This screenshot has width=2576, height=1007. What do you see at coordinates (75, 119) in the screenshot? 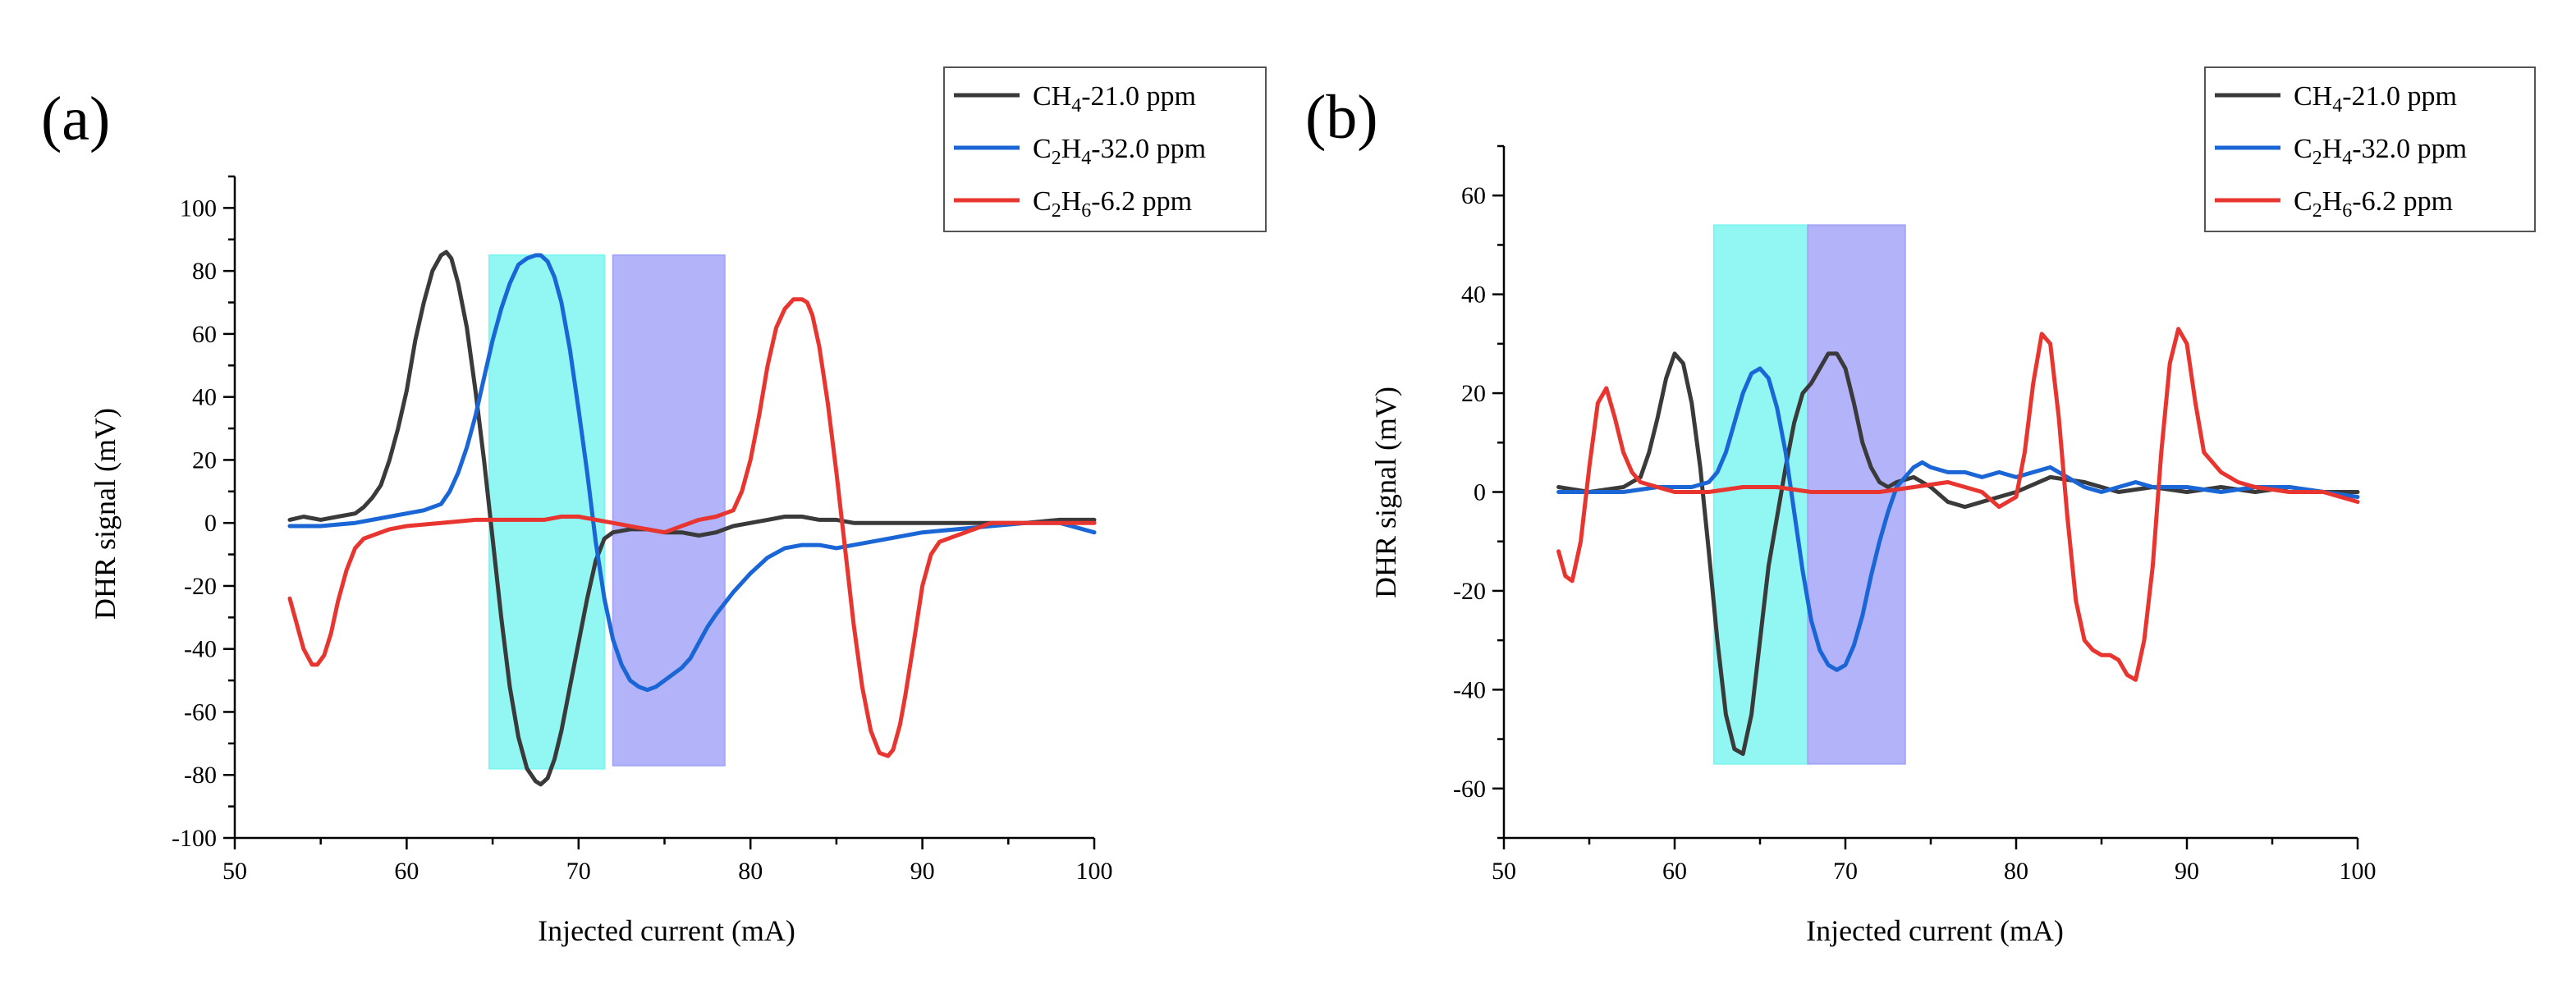
I see `panel-label-a: (a)` at bounding box center [75, 119].